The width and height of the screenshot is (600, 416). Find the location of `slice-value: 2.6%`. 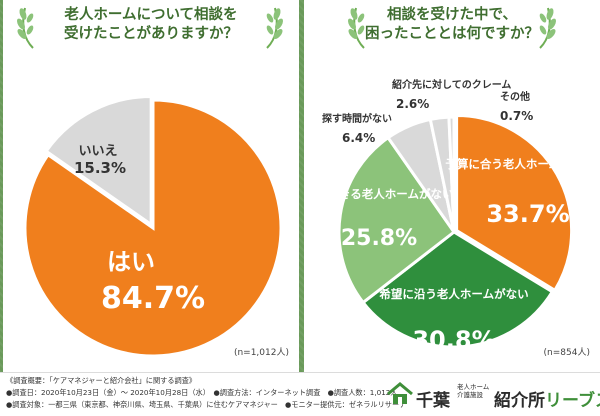

slice-value: 2.6% is located at coordinates (412, 104).